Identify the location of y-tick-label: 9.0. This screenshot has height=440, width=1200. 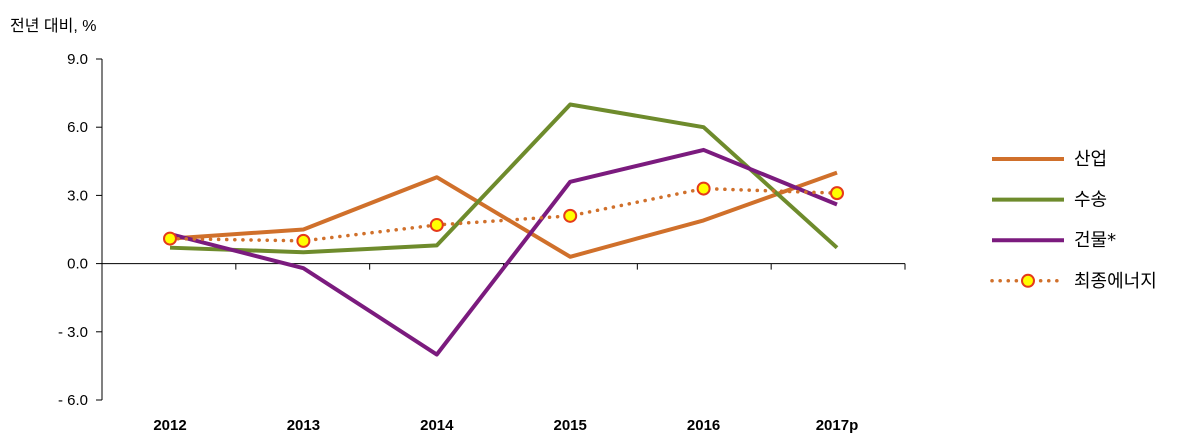
(77, 59).